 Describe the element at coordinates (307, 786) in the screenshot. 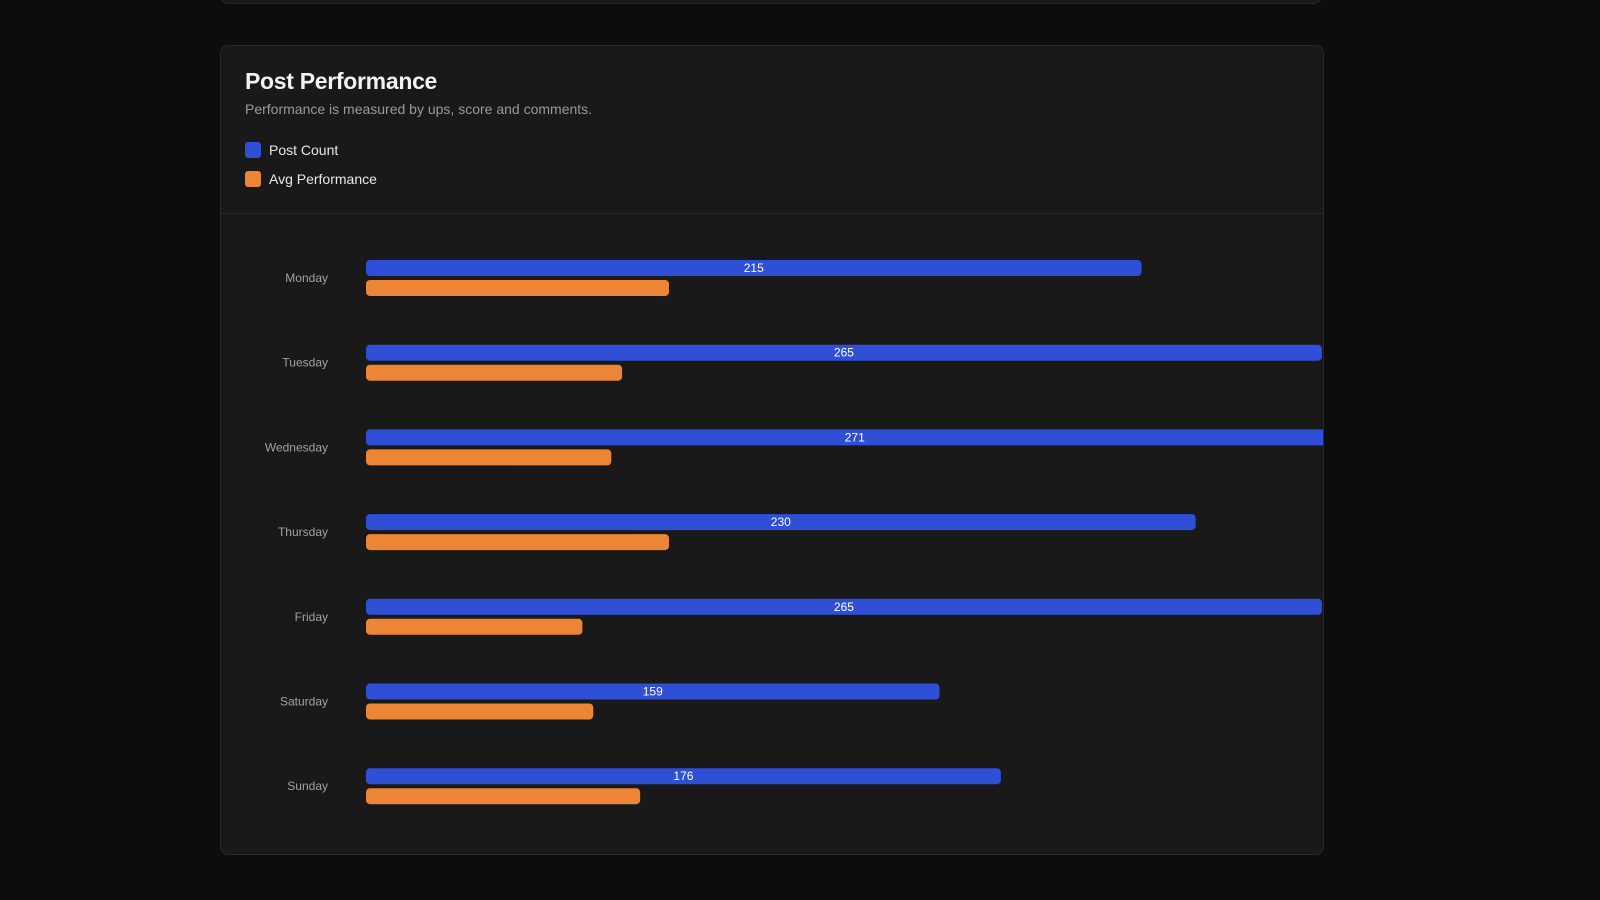

I see `category-label-sunday: Sunday` at that location.